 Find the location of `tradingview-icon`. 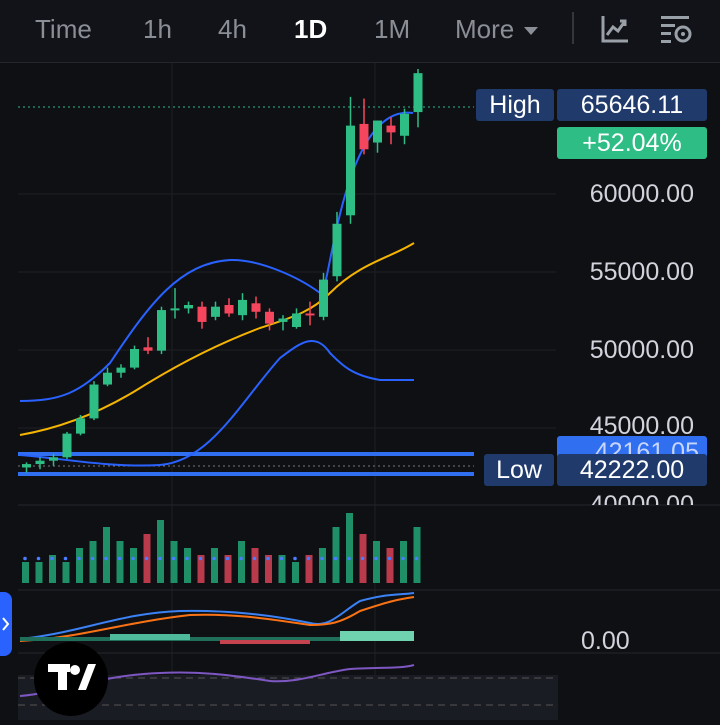

tradingview-icon is located at coordinates (72, 677).